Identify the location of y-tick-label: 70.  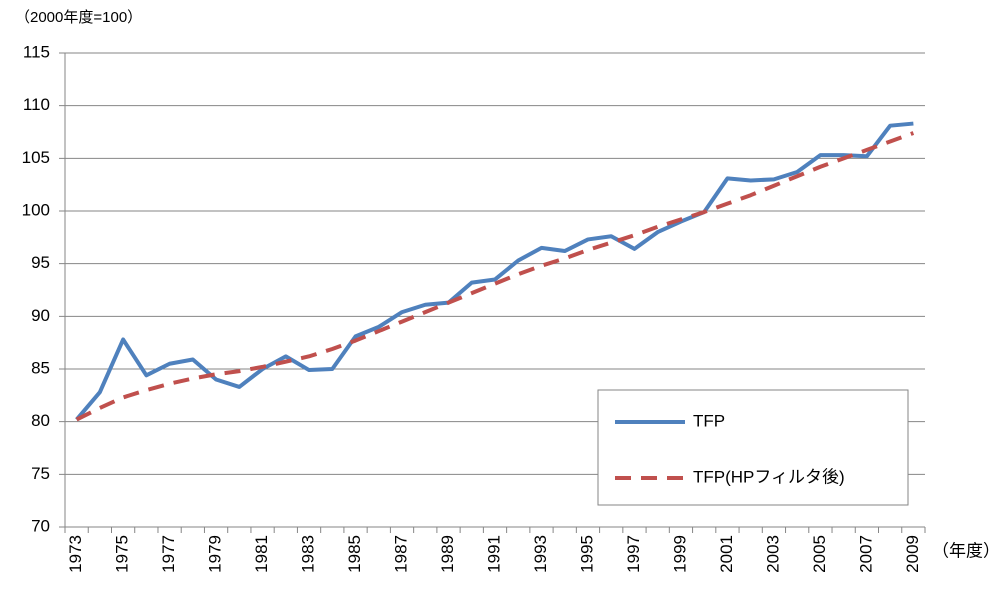
(40, 525).